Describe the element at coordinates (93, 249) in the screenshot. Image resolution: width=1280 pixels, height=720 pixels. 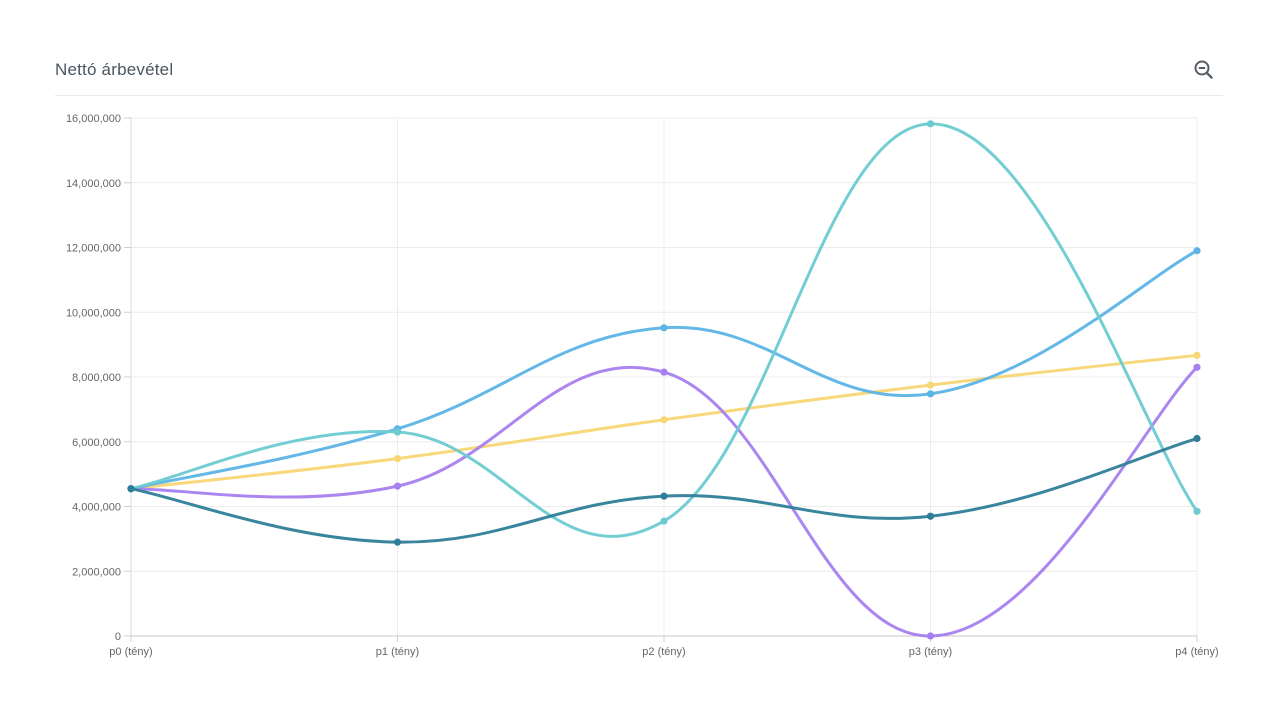
I see `y-tick-label: 12,000,000` at that location.